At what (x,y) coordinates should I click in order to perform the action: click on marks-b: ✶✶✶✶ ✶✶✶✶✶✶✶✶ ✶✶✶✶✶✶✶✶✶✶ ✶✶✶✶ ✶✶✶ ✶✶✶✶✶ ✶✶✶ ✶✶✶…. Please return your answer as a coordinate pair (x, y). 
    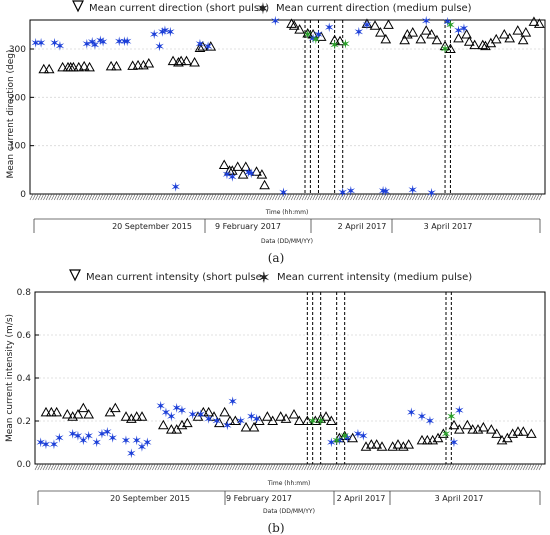
    Looking at the image, I should click on (286, 428).